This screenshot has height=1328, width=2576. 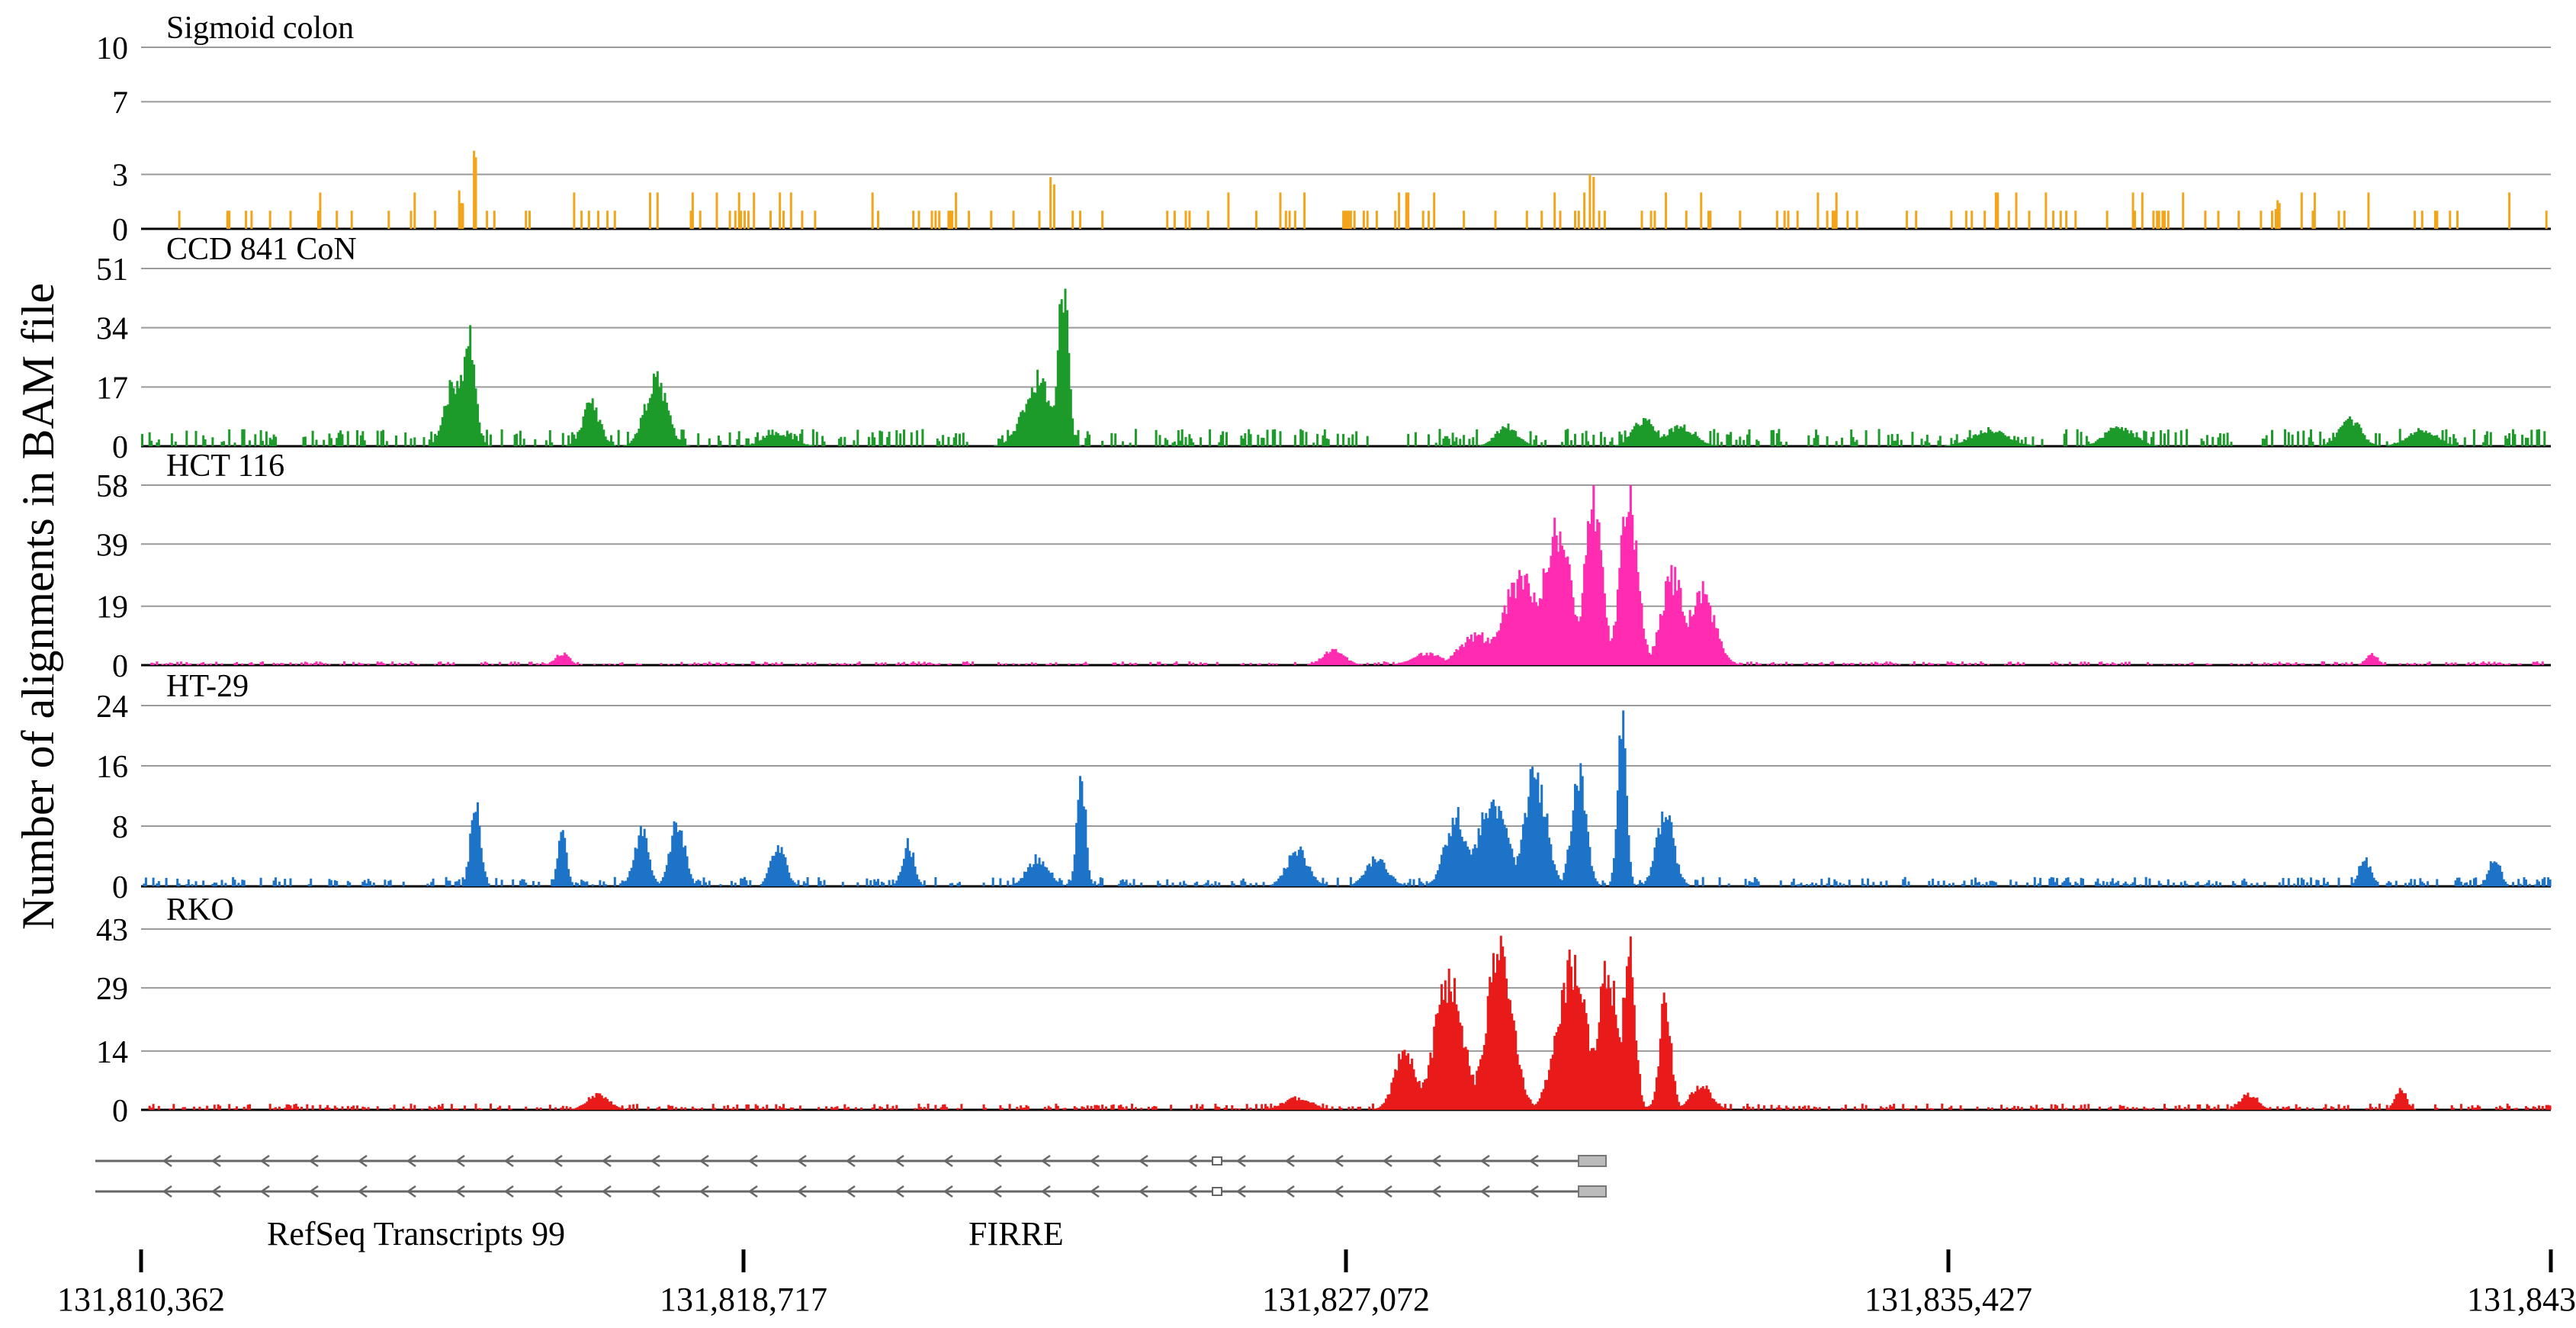 What do you see at coordinates (112, 388) in the screenshot?
I see `y-tick-label: 17` at bounding box center [112, 388].